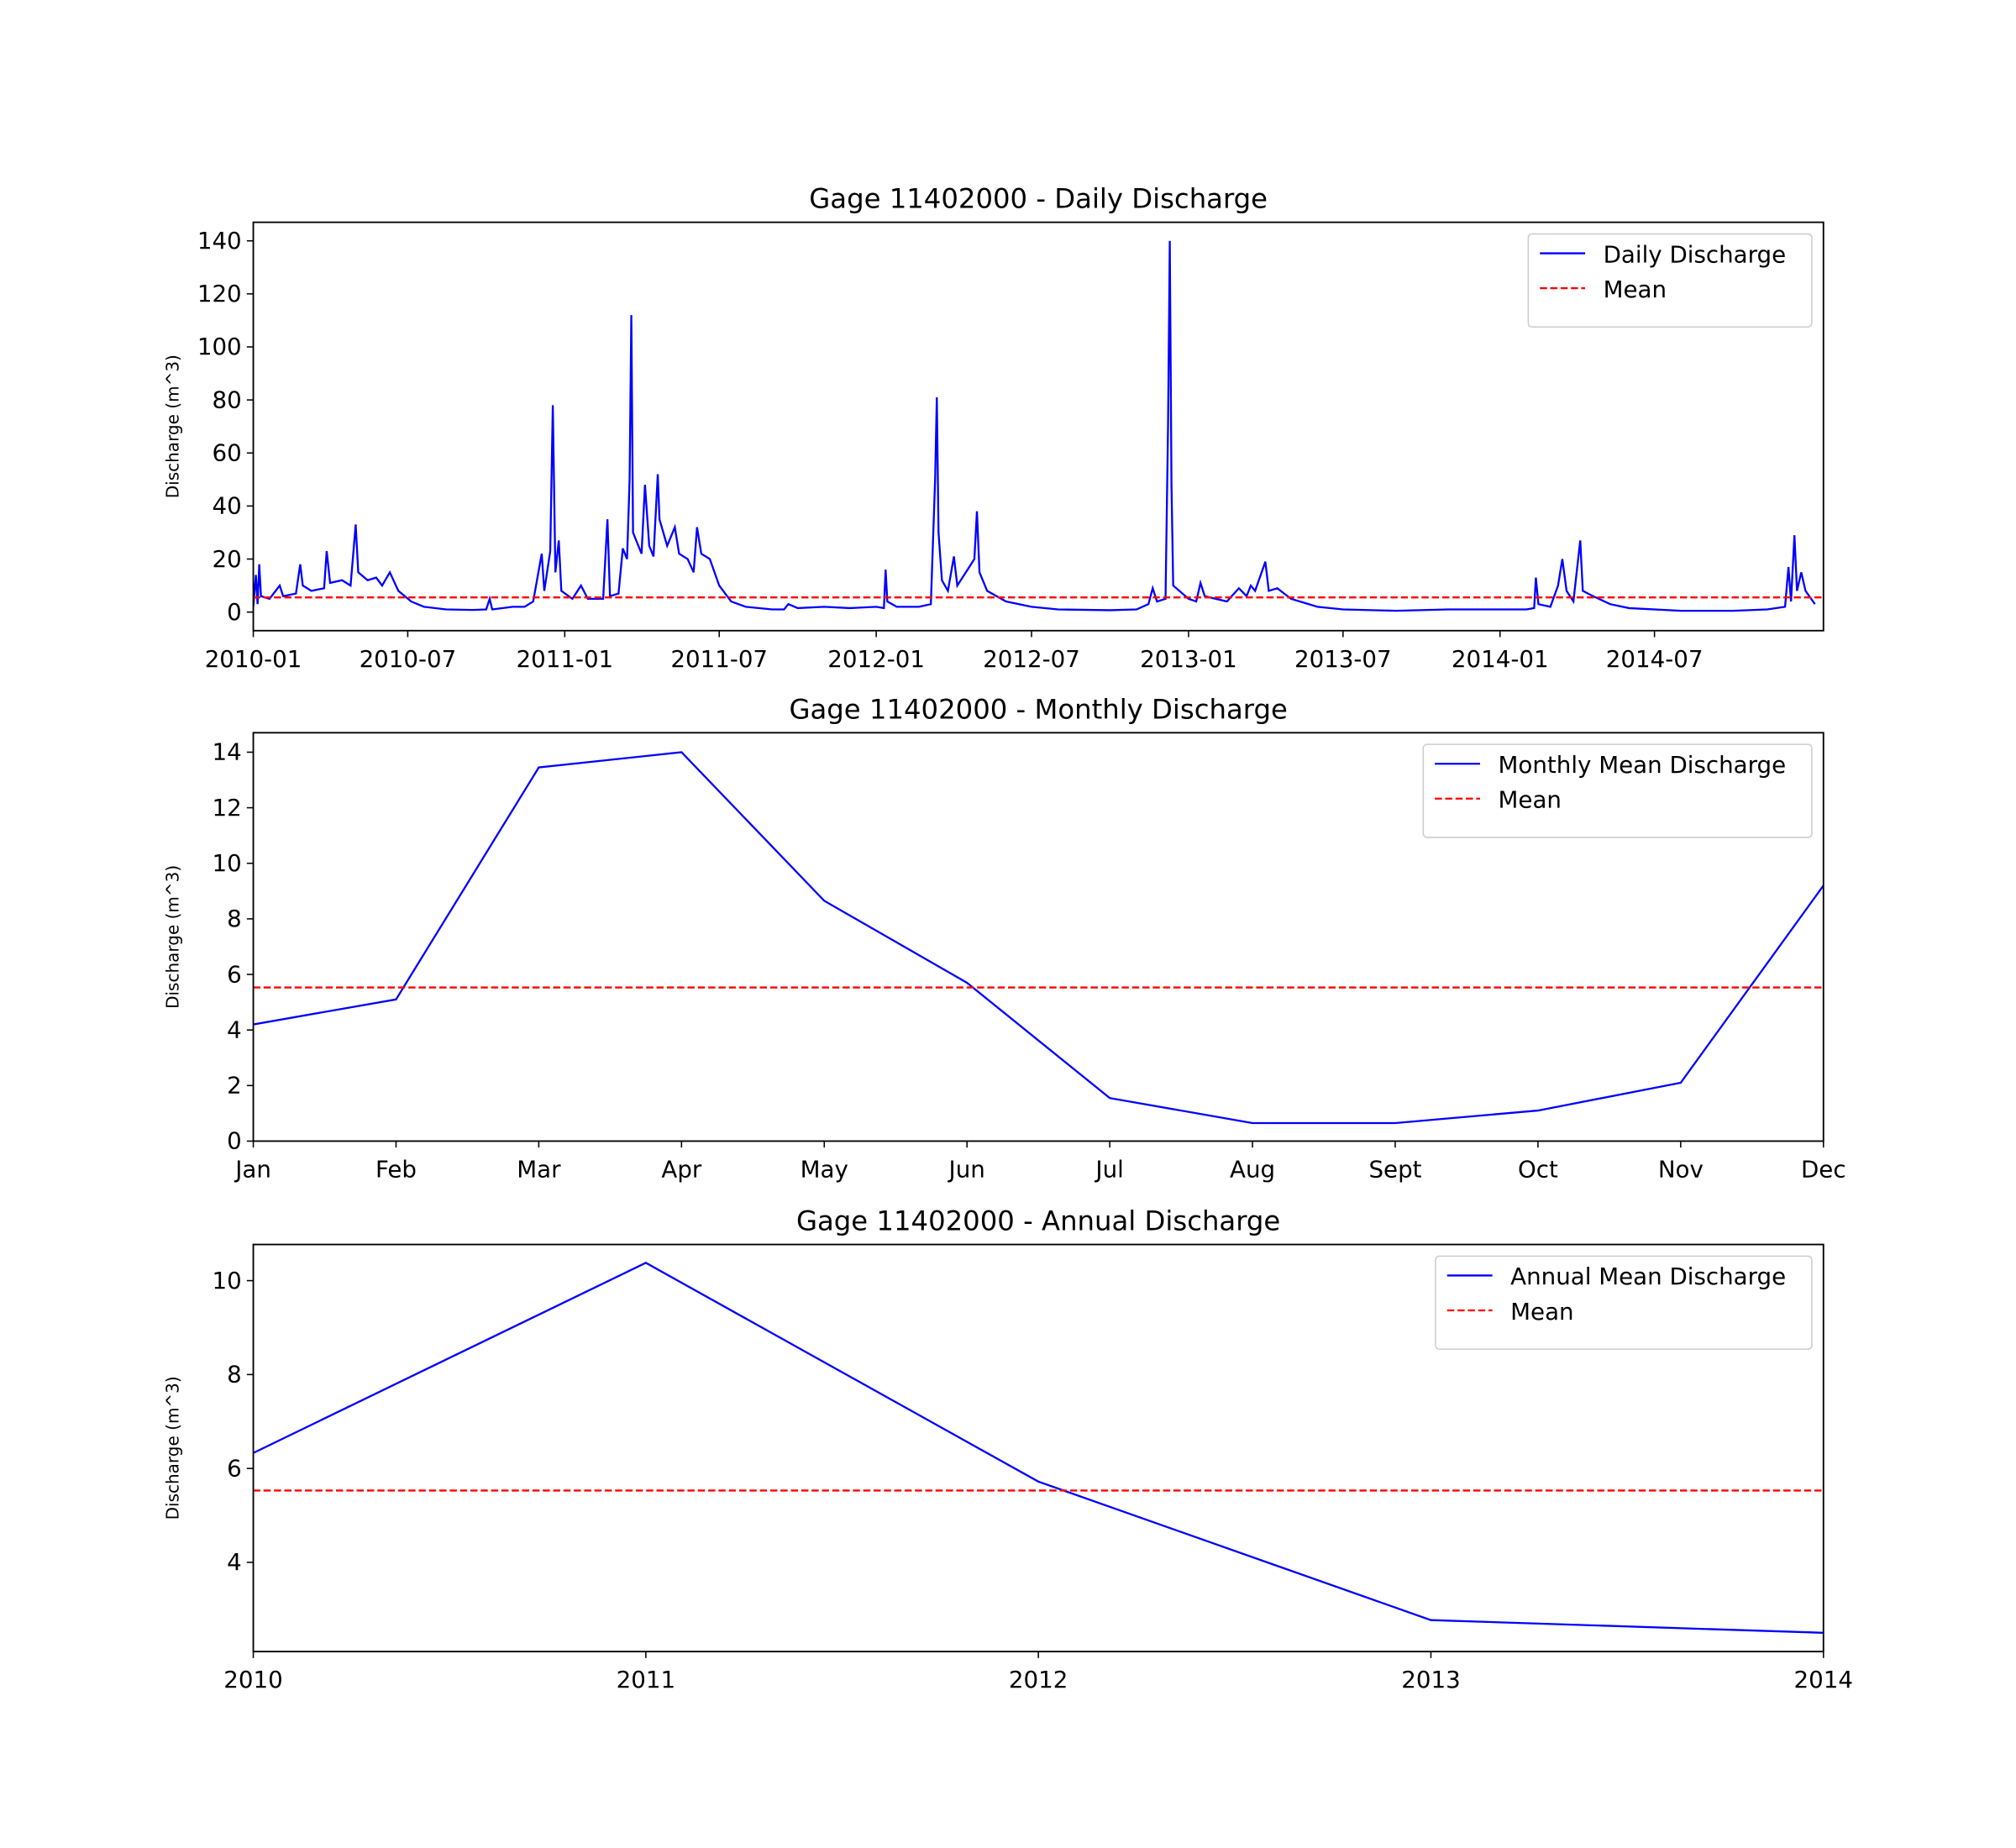 This screenshot has width=2016, height=1848. Describe the element at coordinates (539, 1170) in the screenshot. I see `x-tick-label: Mar` at that location.